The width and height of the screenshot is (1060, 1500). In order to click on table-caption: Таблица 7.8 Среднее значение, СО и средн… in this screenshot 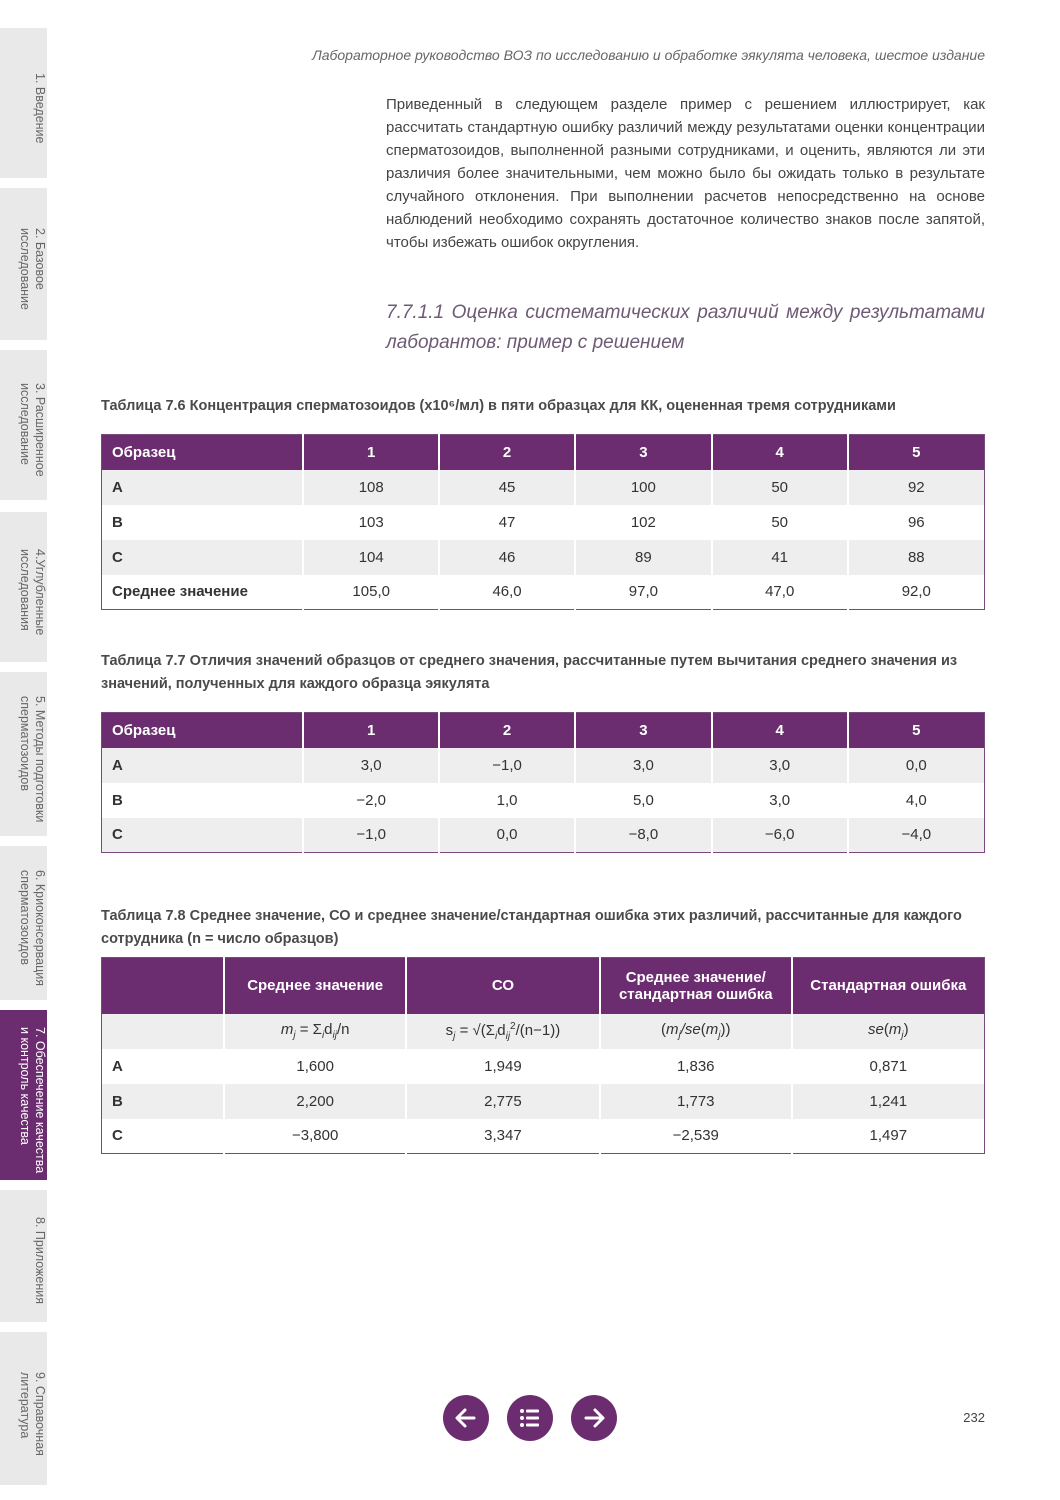, I will do `click(531, 927)`.